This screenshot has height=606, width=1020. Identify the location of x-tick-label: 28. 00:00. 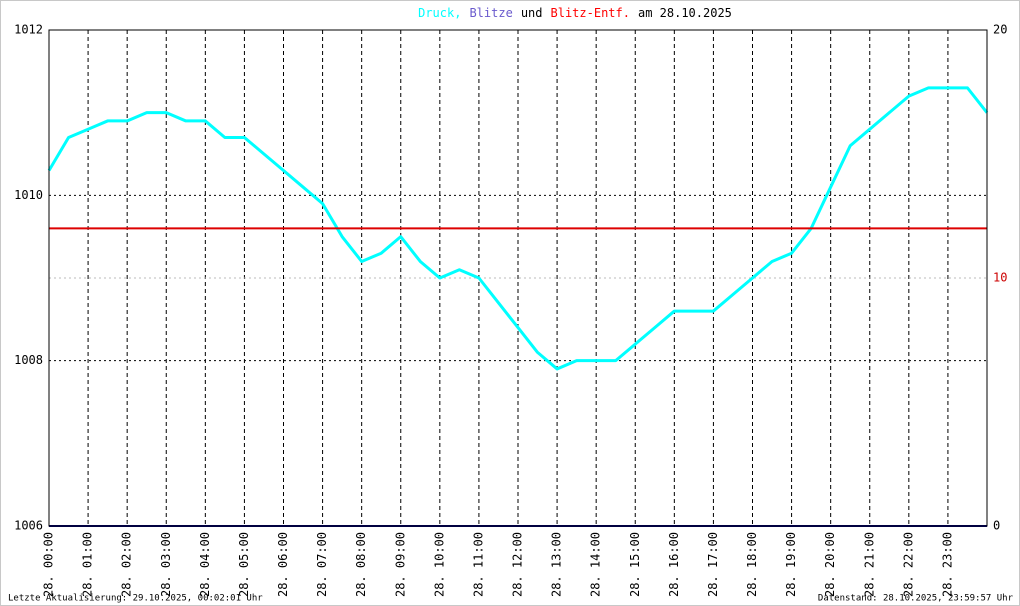
(49, 564).